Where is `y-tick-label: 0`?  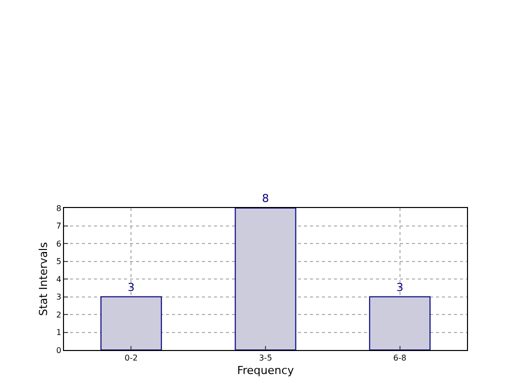
y-tick-label: 0 is located at coordinates (59, 350).